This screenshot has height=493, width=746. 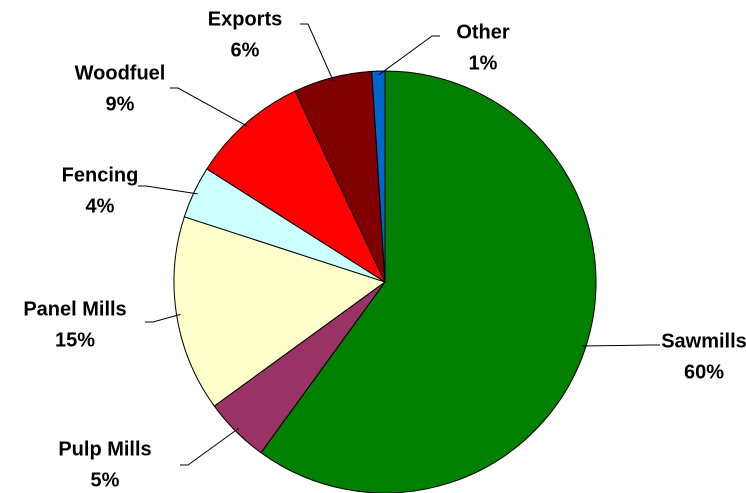 What do you see at coordinates (120, 104) in the screenshot?
I see `slice-value-label: 9%` at bounding box center [120, 104].